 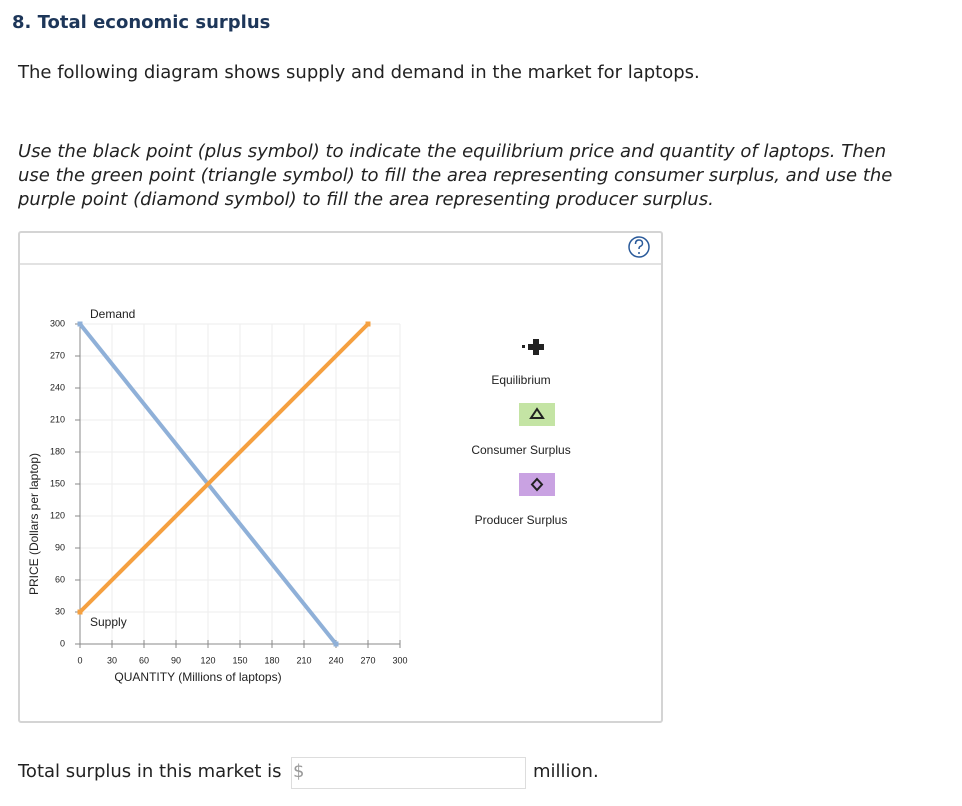 What do you see at coordinates (60, 547) in the screenshot?
I see `y-tick-label: 90` at bounding box center [60, 547].